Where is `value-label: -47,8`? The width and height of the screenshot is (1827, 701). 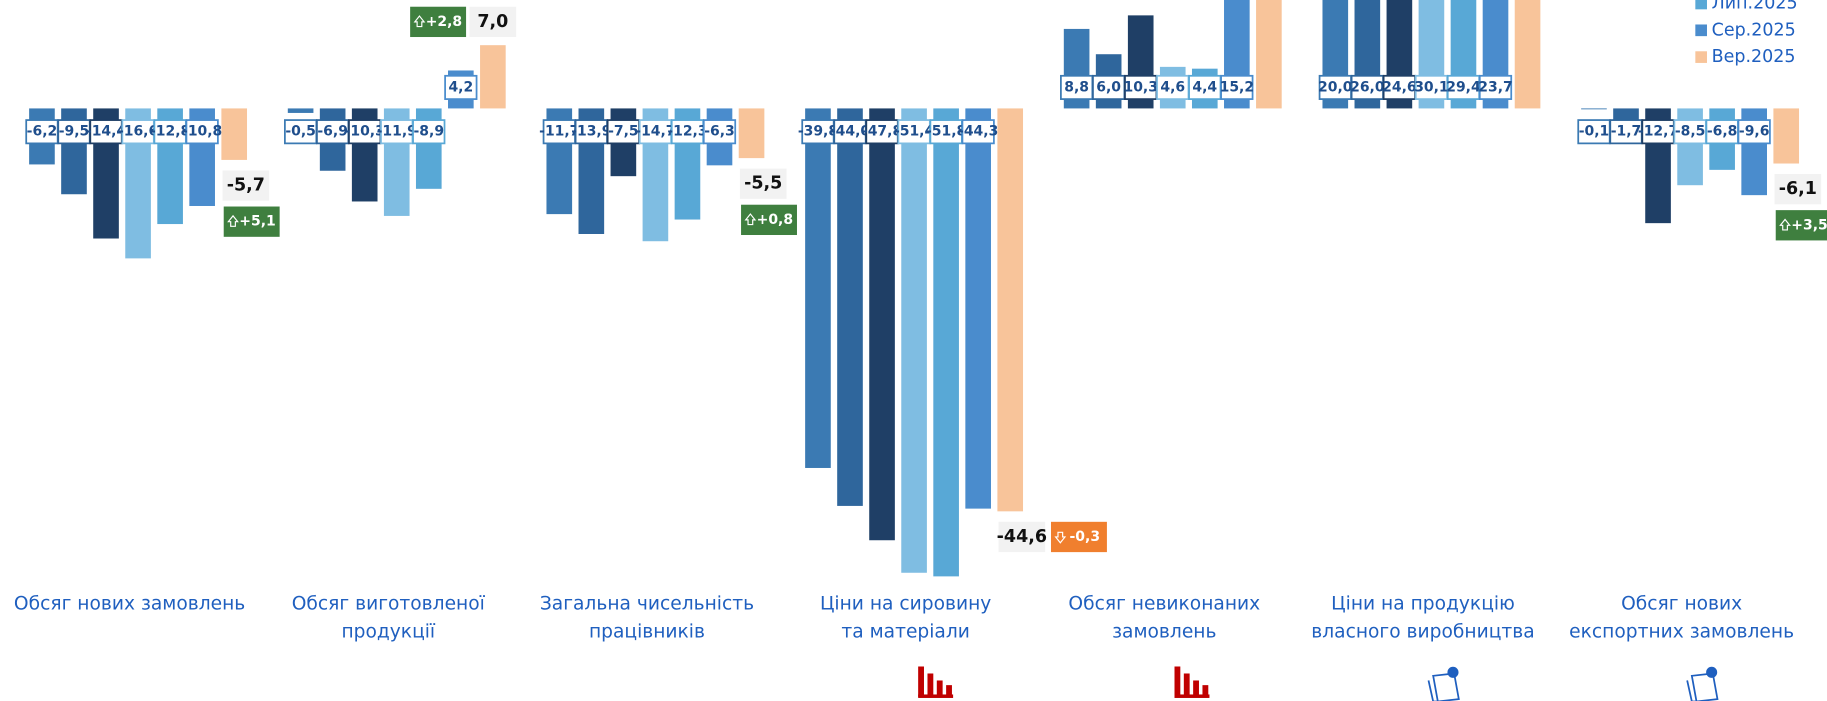
value-label: -47,8 is located at coordinates (882, 132).